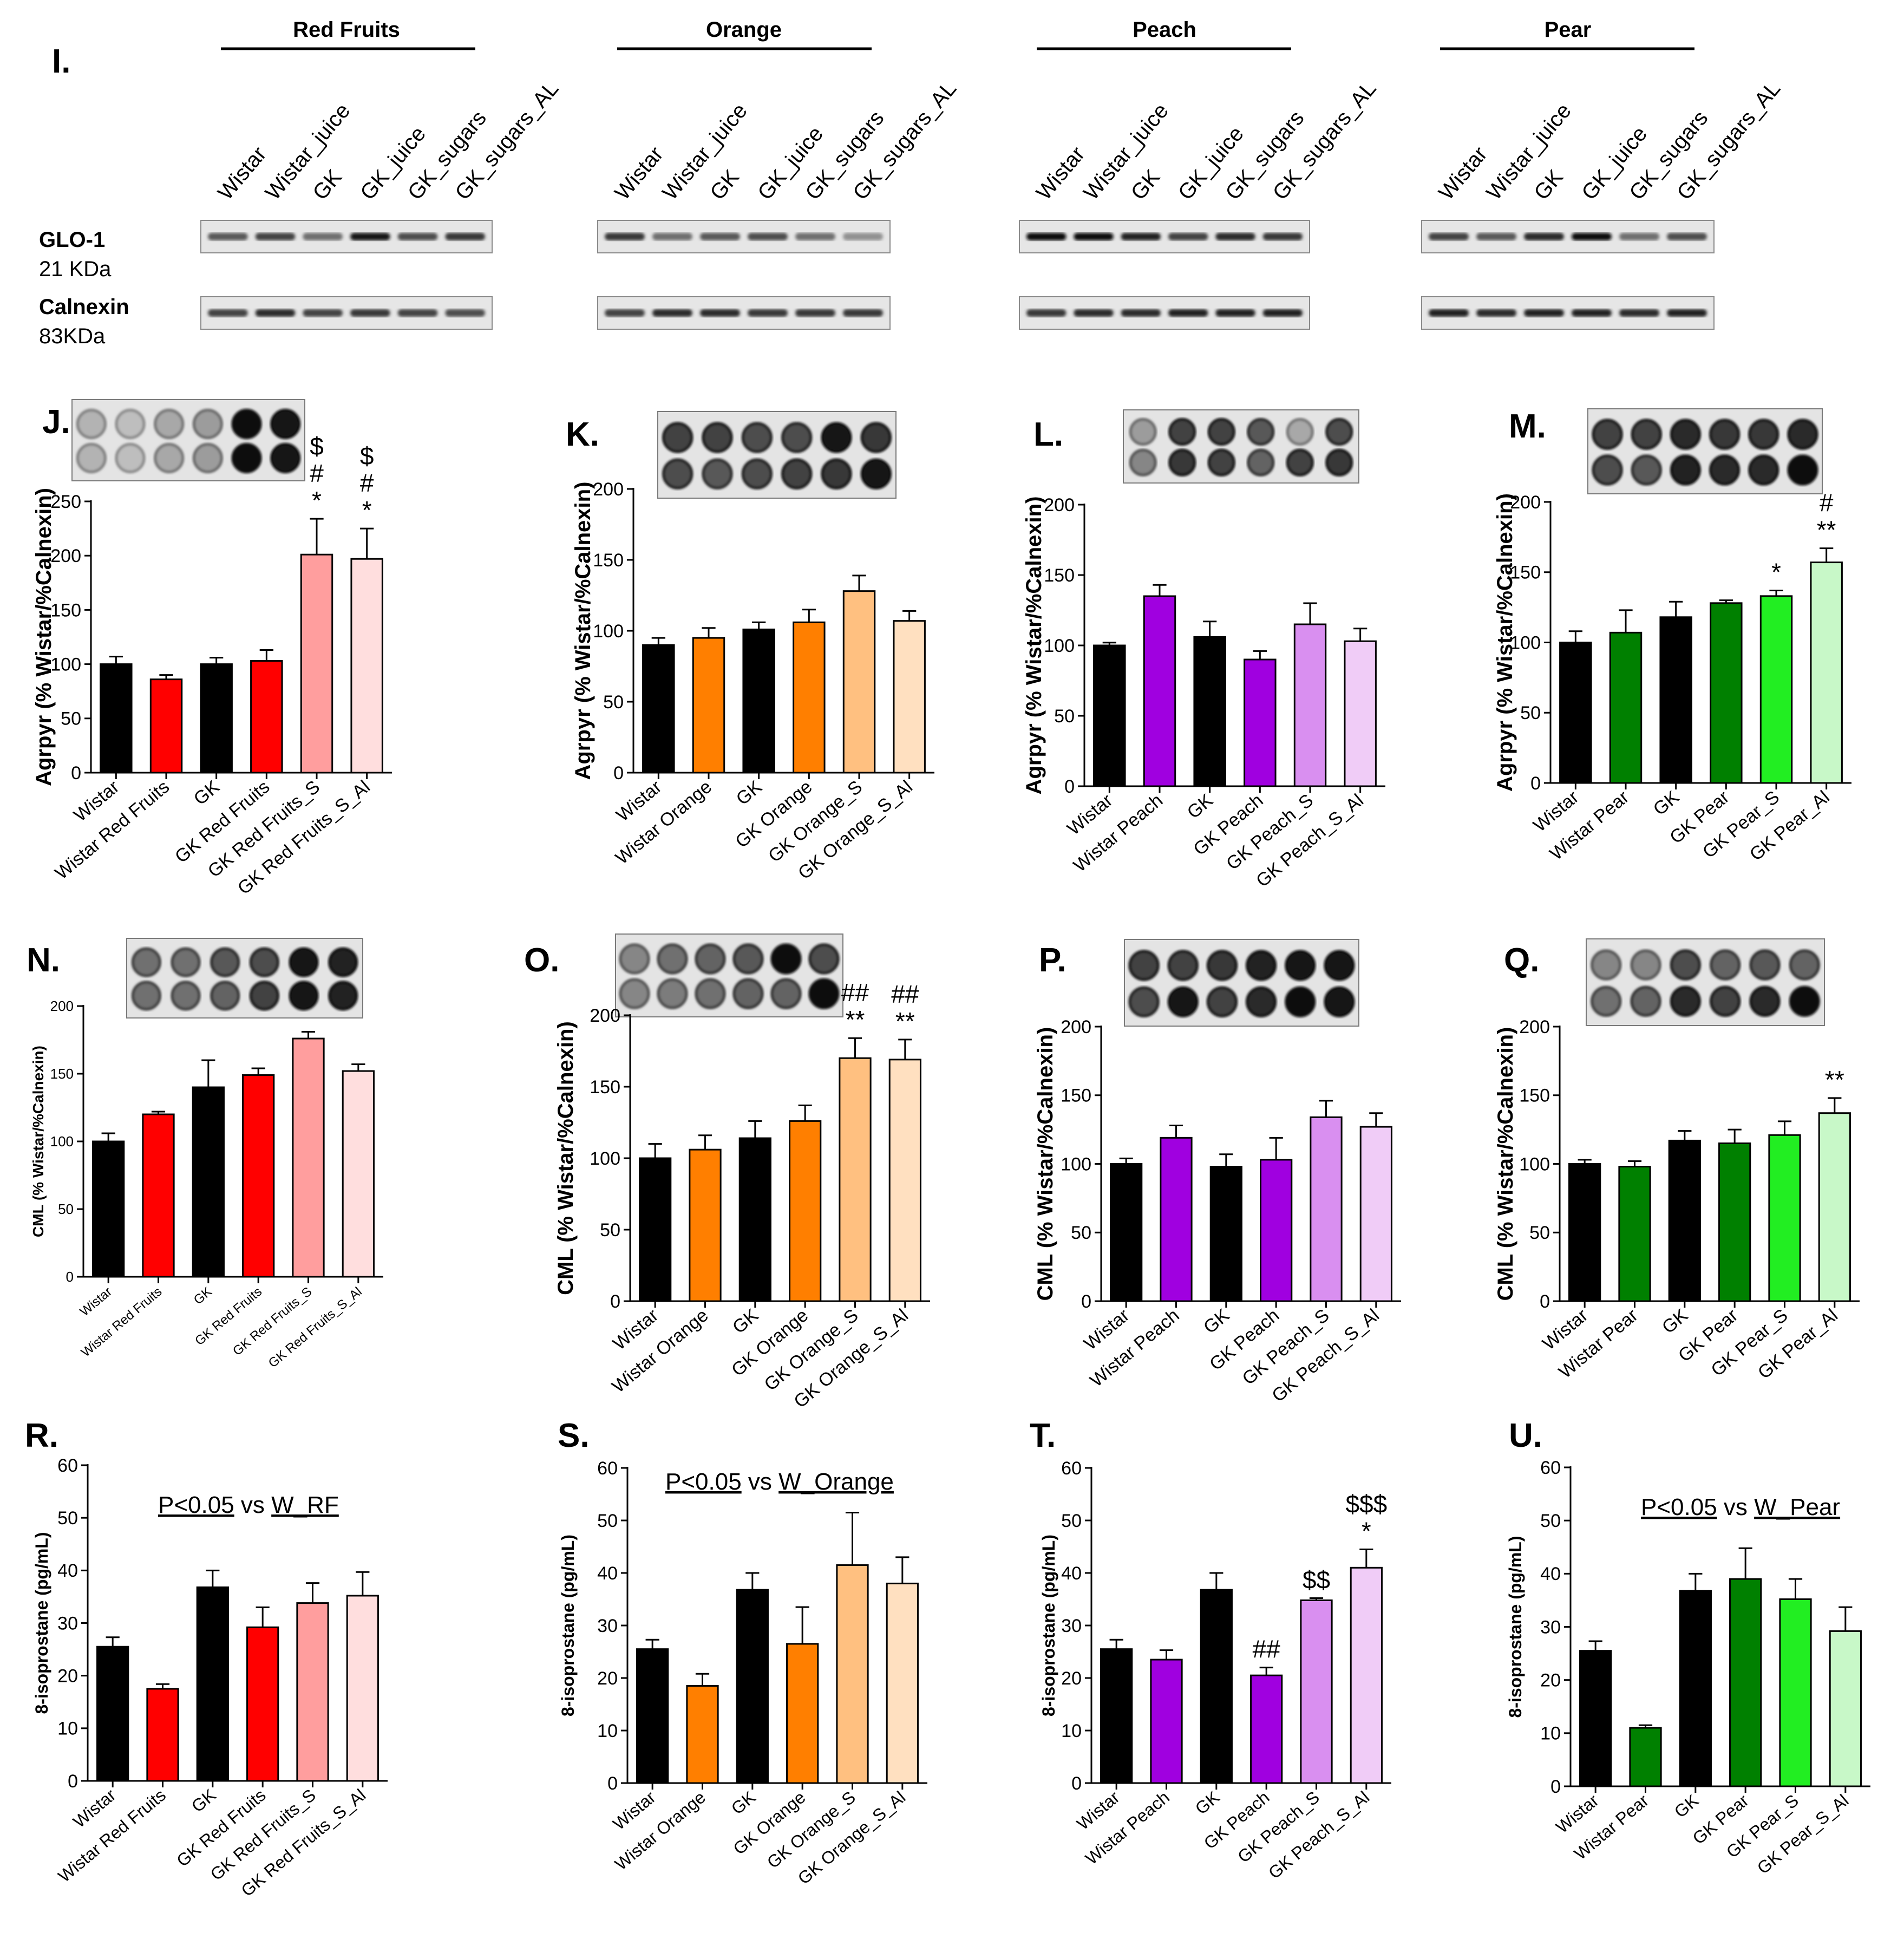 The height and width of the screenshot is (1939, 1904). I want to click on dot-blot-membrane, so click(1241, 446).